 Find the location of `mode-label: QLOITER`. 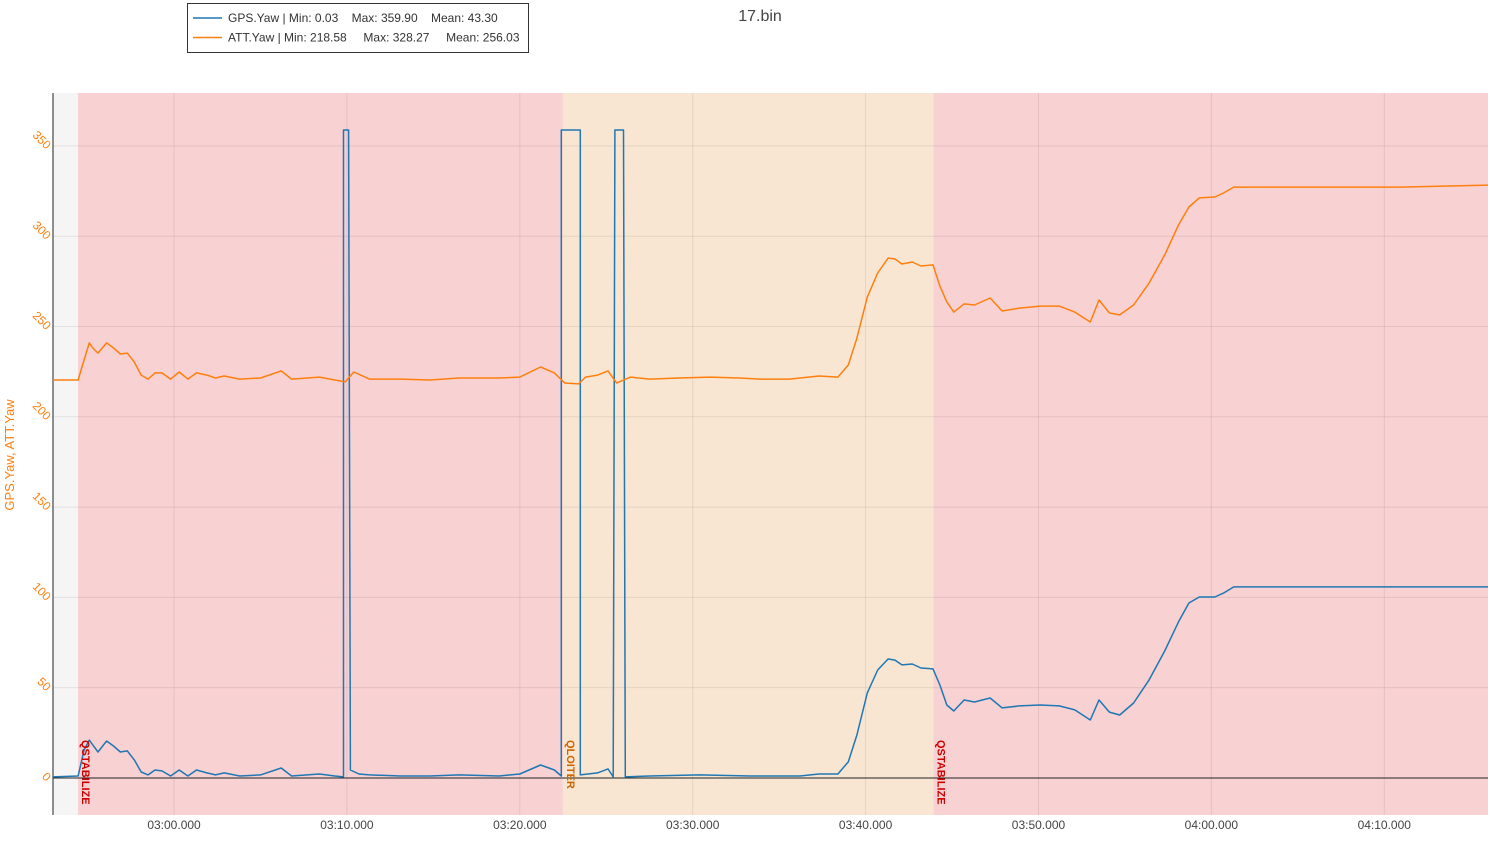

mode-label: QLOITER is located at coordinates (570, 764).